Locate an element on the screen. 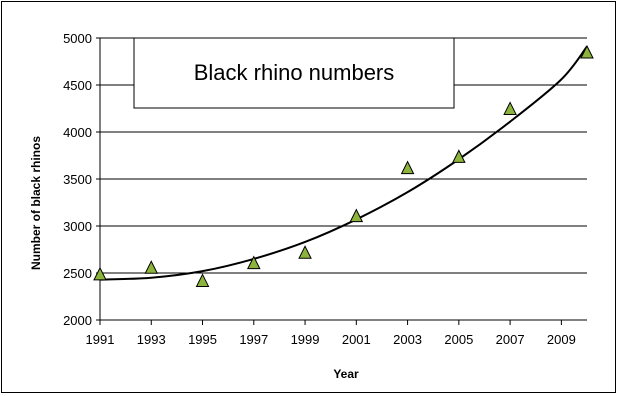 The image size is (619, 396). x-tick-label: 2003 is located at coordinates (407, 339).